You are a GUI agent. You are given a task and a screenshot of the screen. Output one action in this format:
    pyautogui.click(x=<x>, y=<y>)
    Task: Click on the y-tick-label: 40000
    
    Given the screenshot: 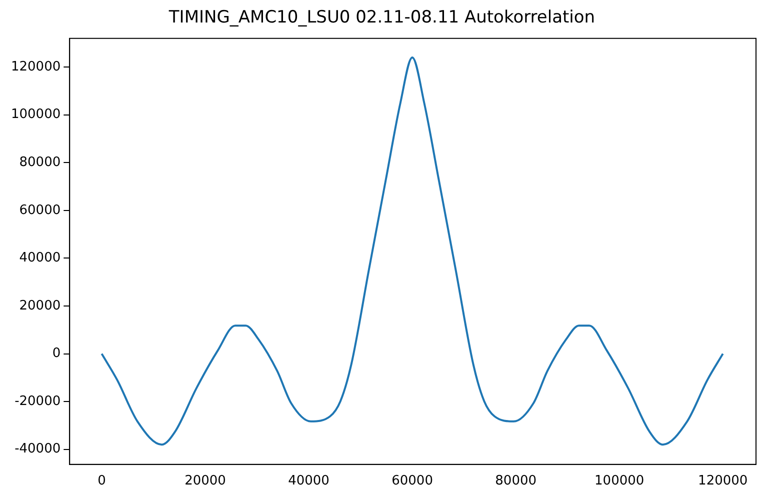 What is the action you would take?
    pyautogui.click(x=40, y=258)
    